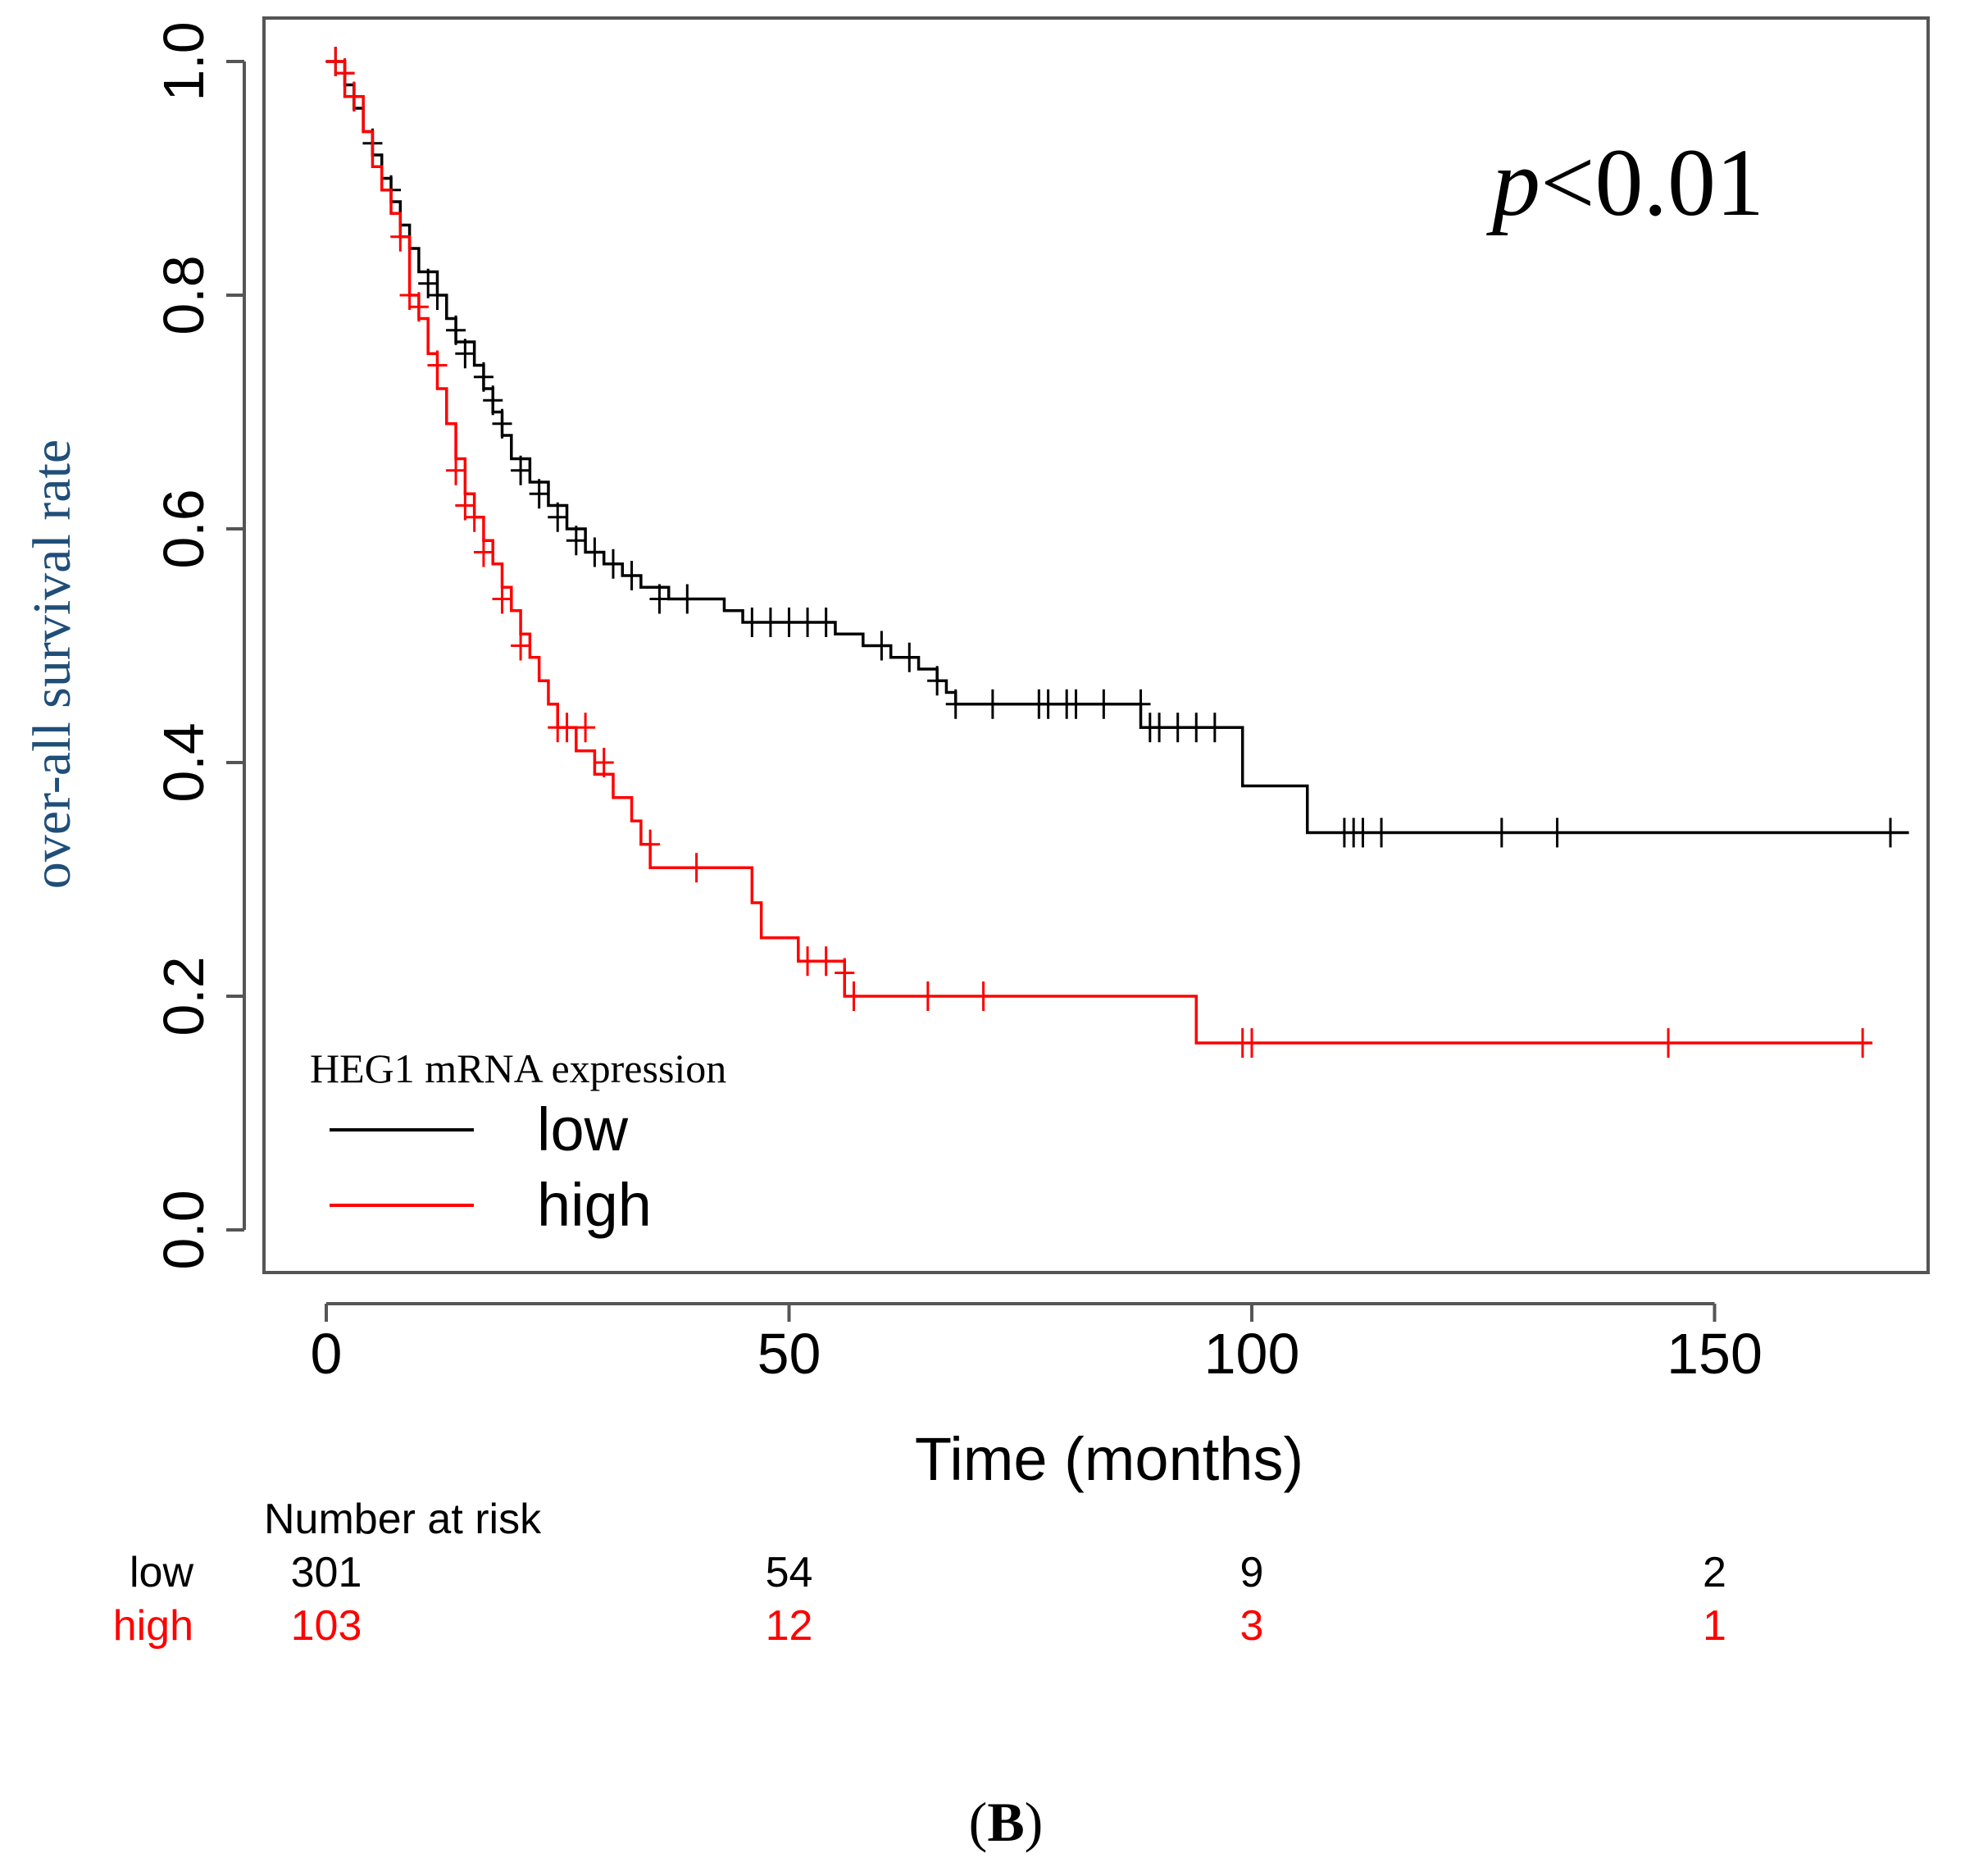 The height and width of the screenshot is (1876, 1965). I want to click on risk-row-high: high 103 12 3 1, so click(919, 1626).